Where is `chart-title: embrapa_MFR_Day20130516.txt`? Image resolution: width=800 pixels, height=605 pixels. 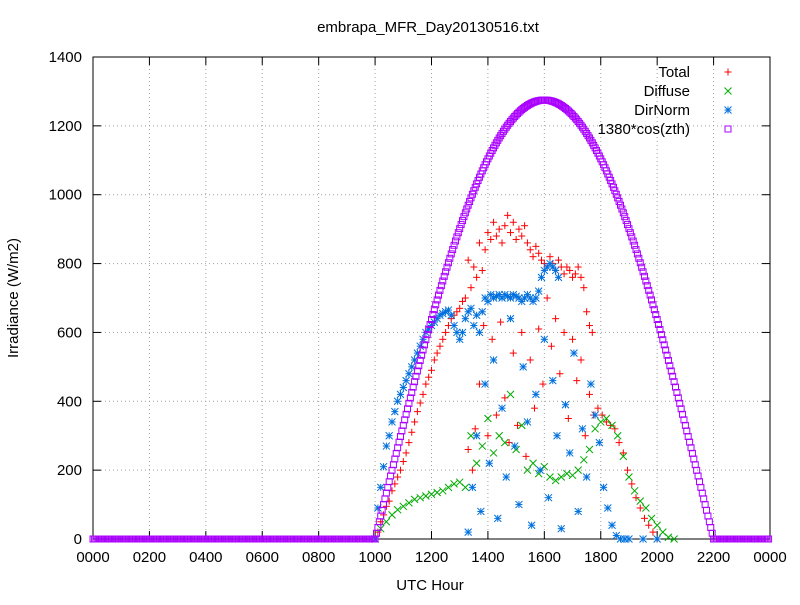
chart-title: embrapa_MFR_Day20130516.txt is located at coordinates (428, 27).